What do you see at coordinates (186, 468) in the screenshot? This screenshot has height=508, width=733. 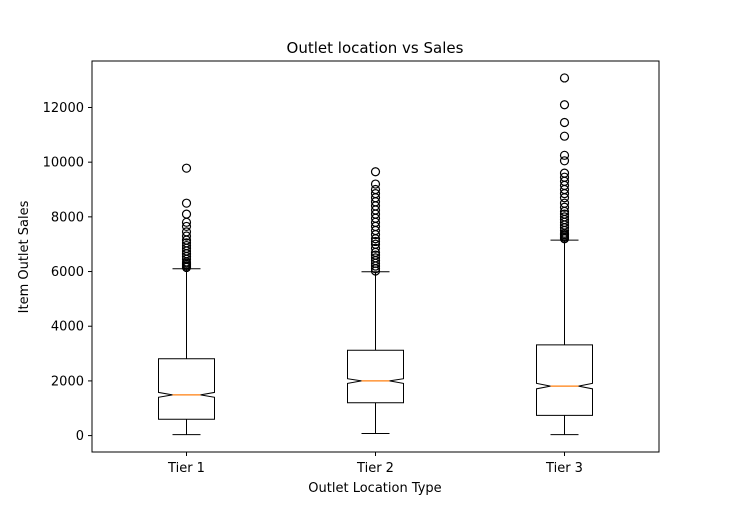 I see `x-tick-label: Tier 1` at bounding box center [186, 468].